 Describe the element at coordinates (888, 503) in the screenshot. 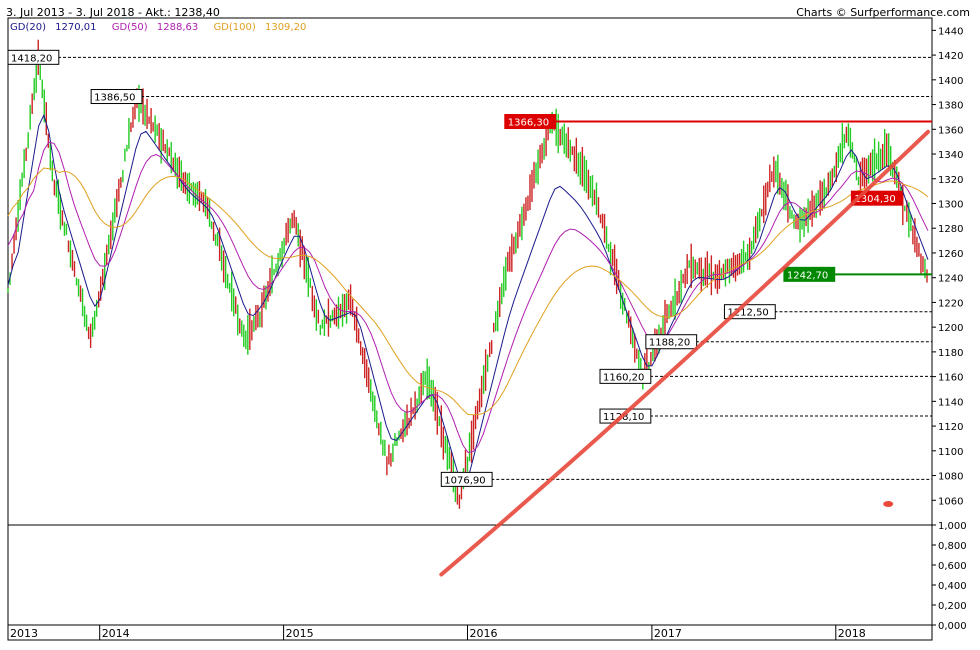

I see `annotation-dot` at that location.